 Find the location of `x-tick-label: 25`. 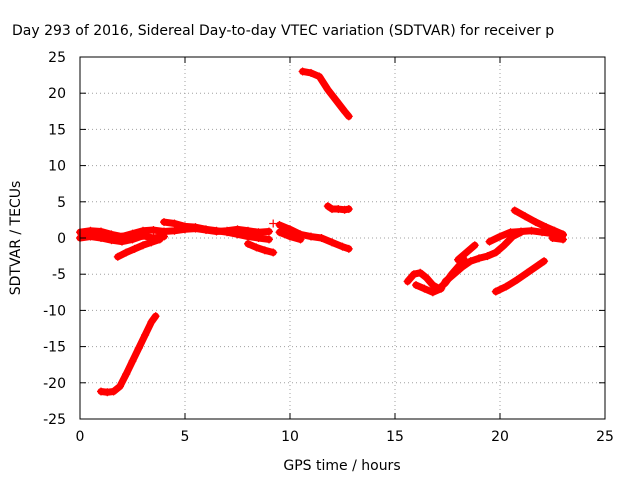

x-tick-label: 25 is located at coordinates (605, 437).